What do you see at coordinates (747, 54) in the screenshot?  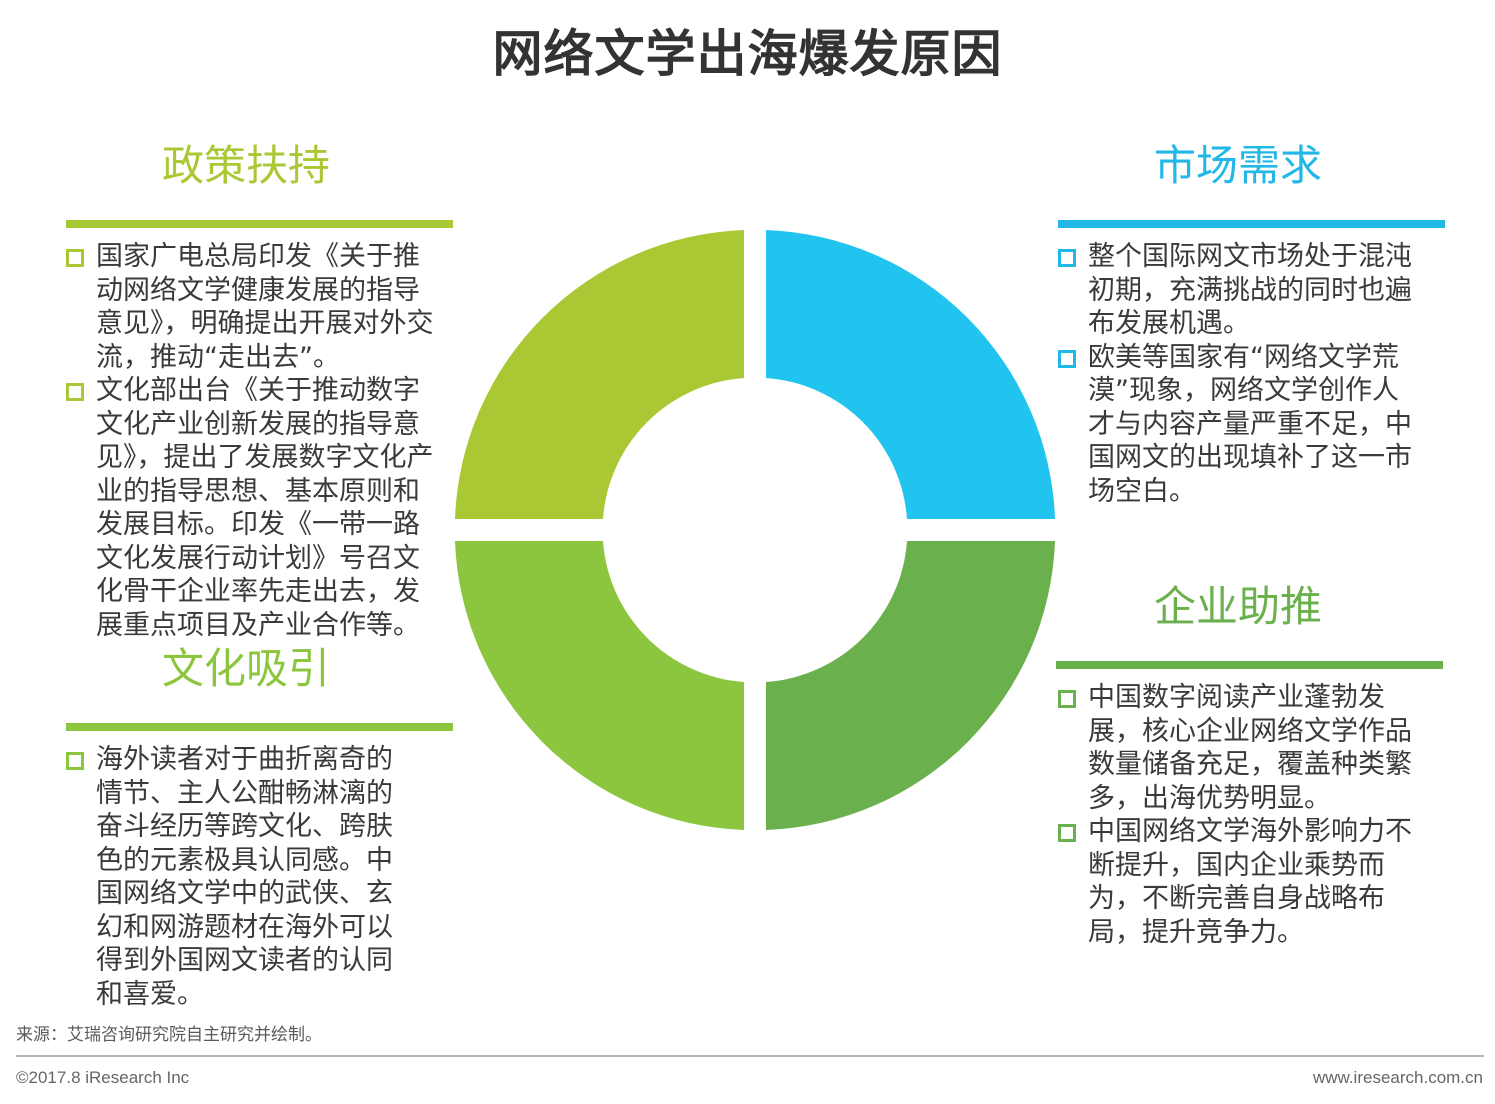 I see `page-title: 网络文学出海爆发原因` at bounding box center [747, 54].